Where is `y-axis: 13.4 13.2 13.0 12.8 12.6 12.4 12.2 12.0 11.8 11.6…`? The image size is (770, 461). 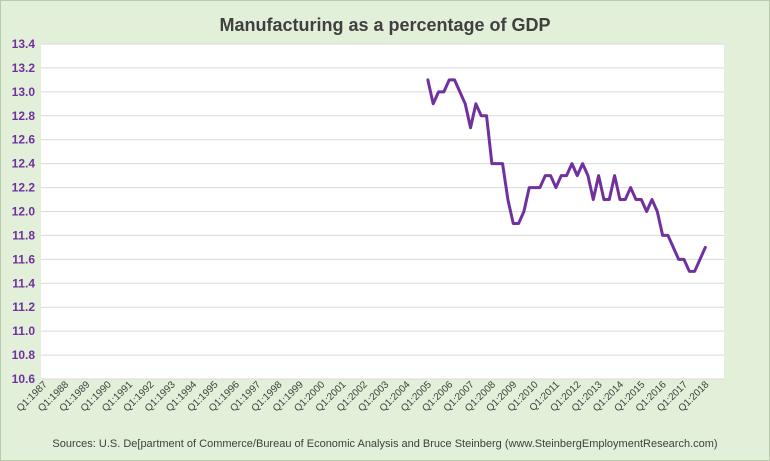 y-axis: 13.4 13.2 13.0 12.8 12.6 12.4 12.2 12.0 11.8 11.6… is located at coordinates (24, 211).